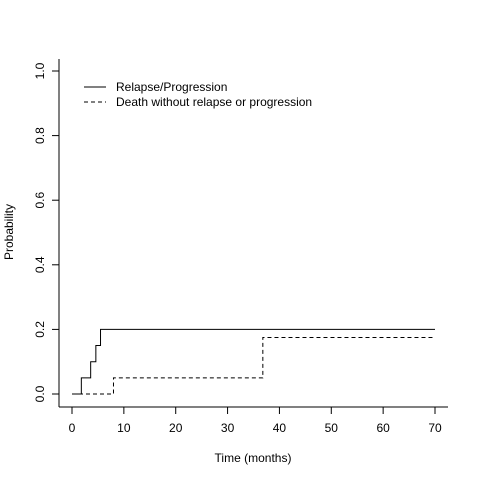 The image size is (480, 480). I want to click on x-tick-label: 60, so click(383, 428).